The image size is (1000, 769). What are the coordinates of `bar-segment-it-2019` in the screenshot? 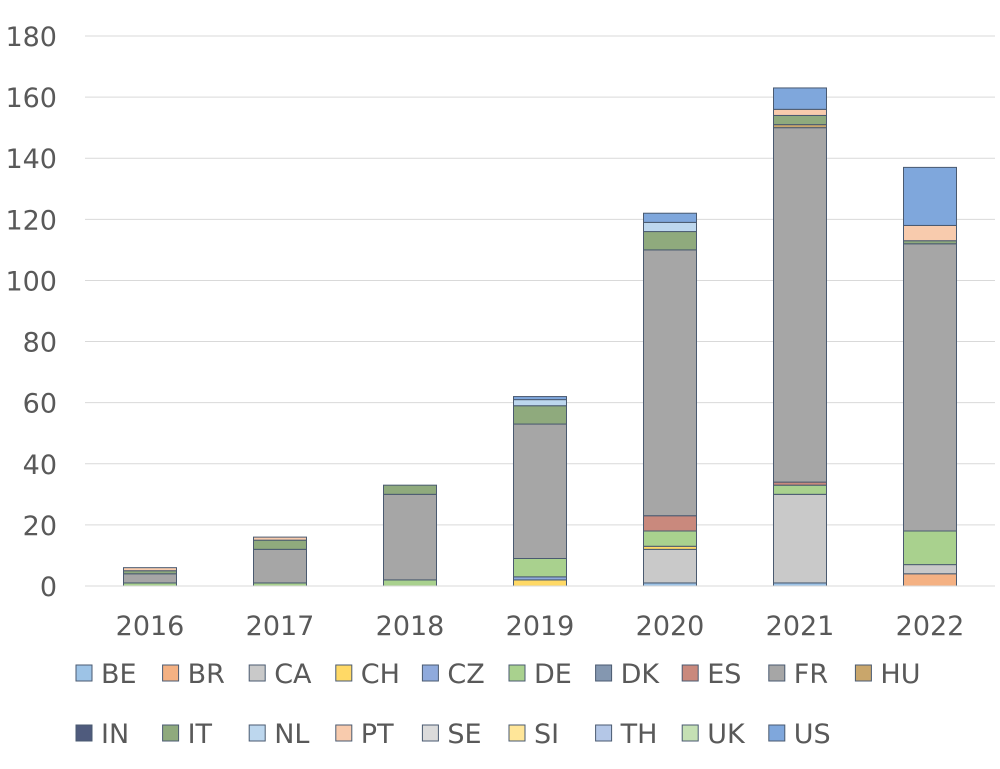 It's located at (540, 415).